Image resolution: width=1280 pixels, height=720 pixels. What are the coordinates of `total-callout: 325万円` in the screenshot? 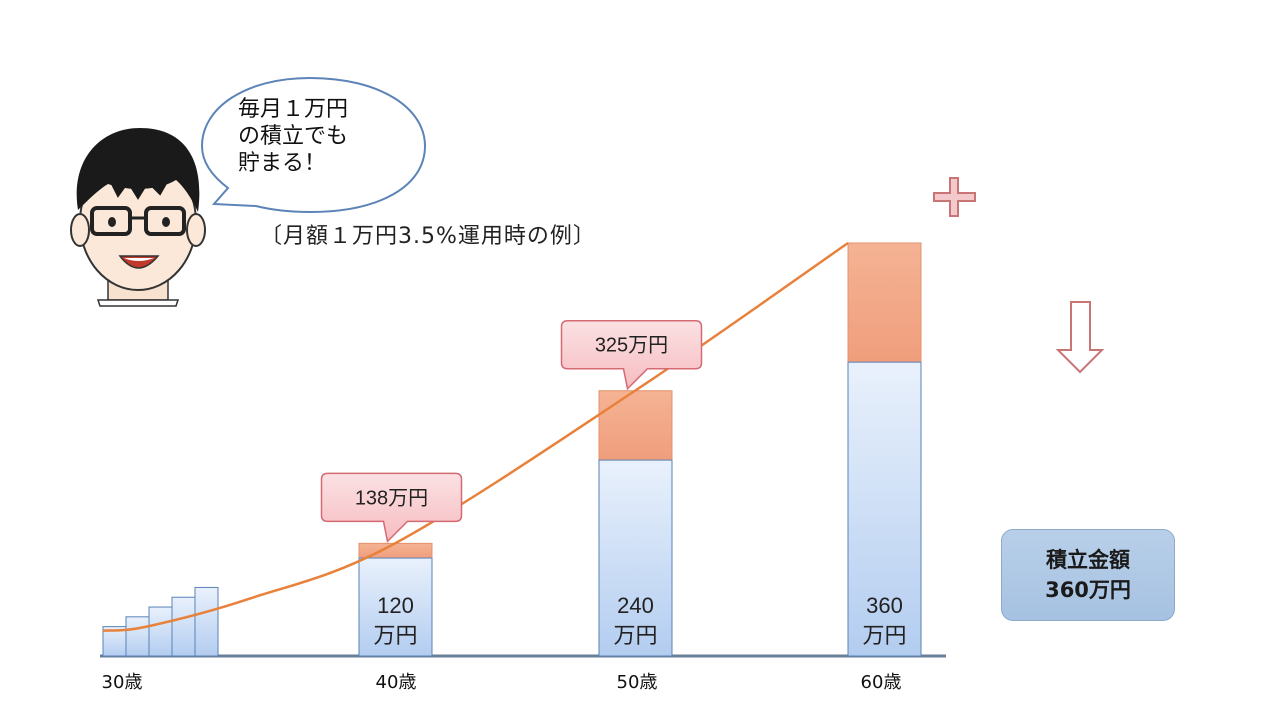 It's located at (631, 355).